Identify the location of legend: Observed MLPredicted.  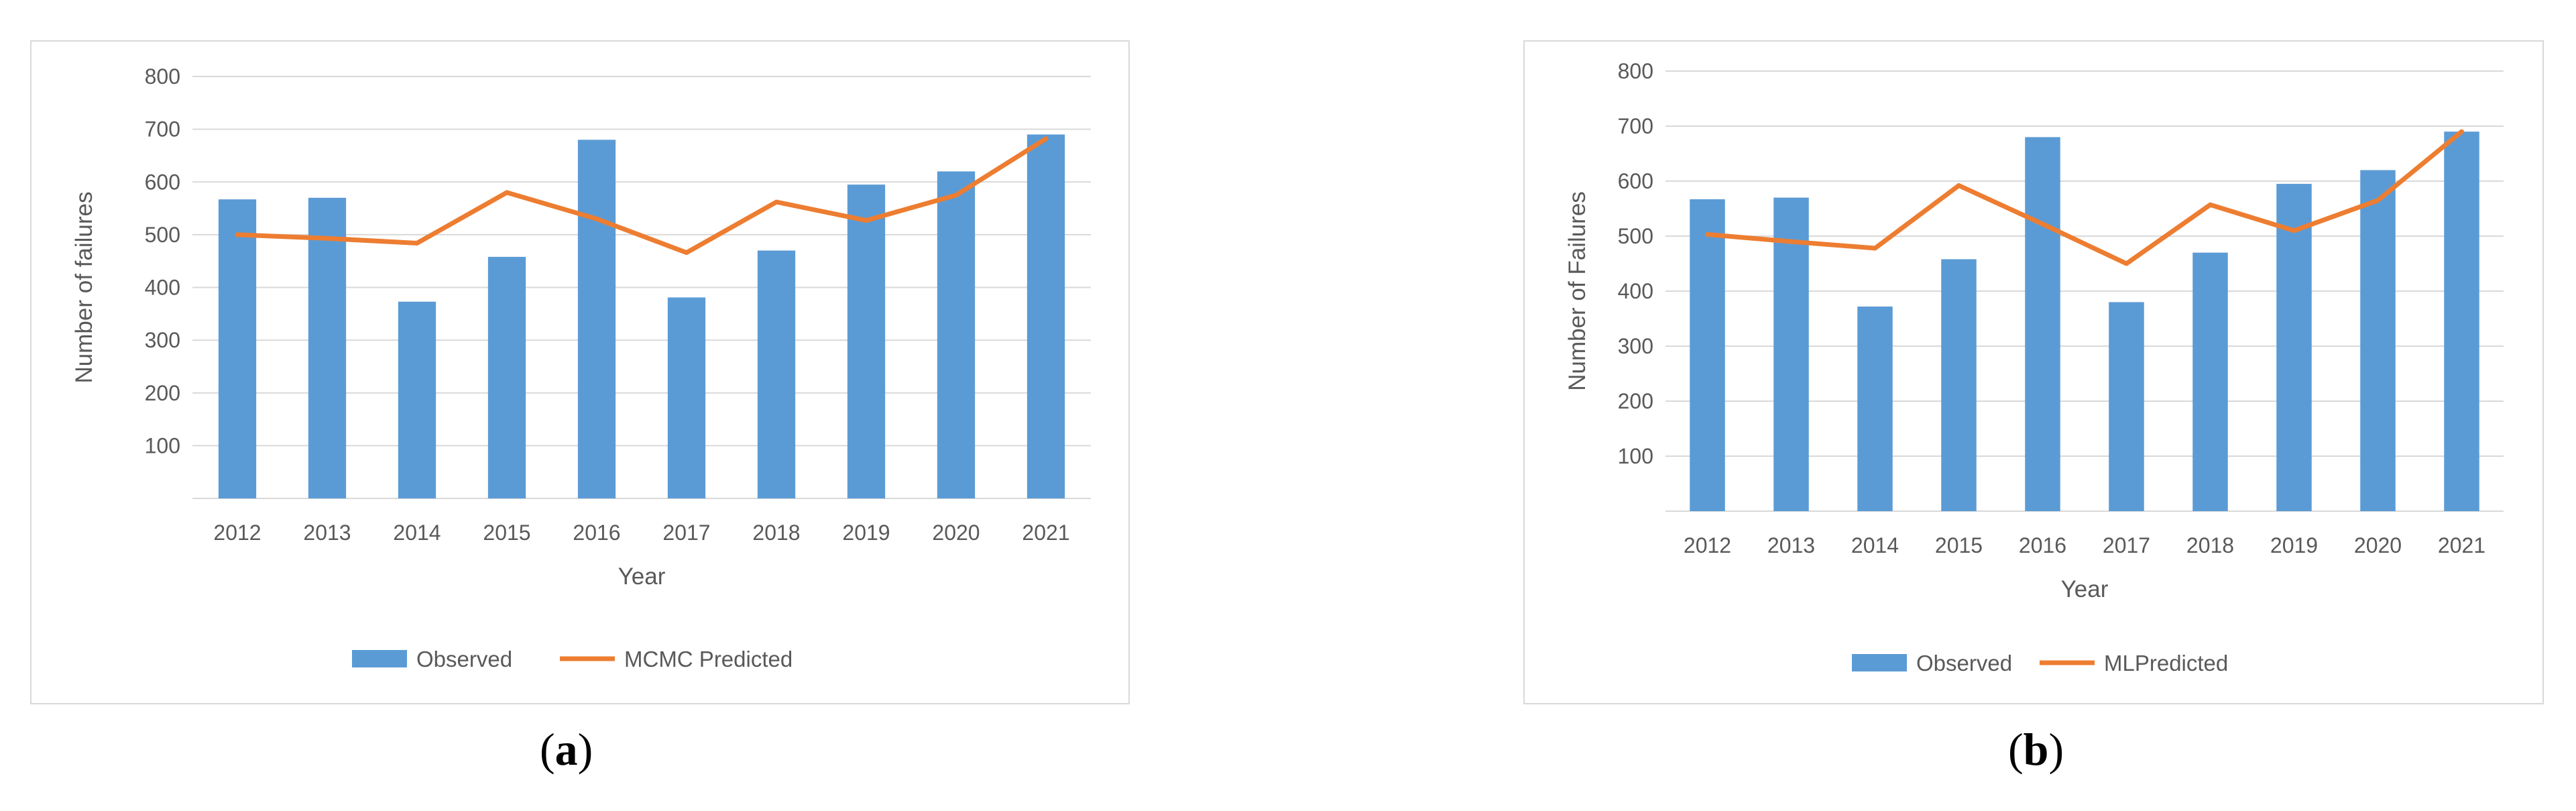
(2040, 663).